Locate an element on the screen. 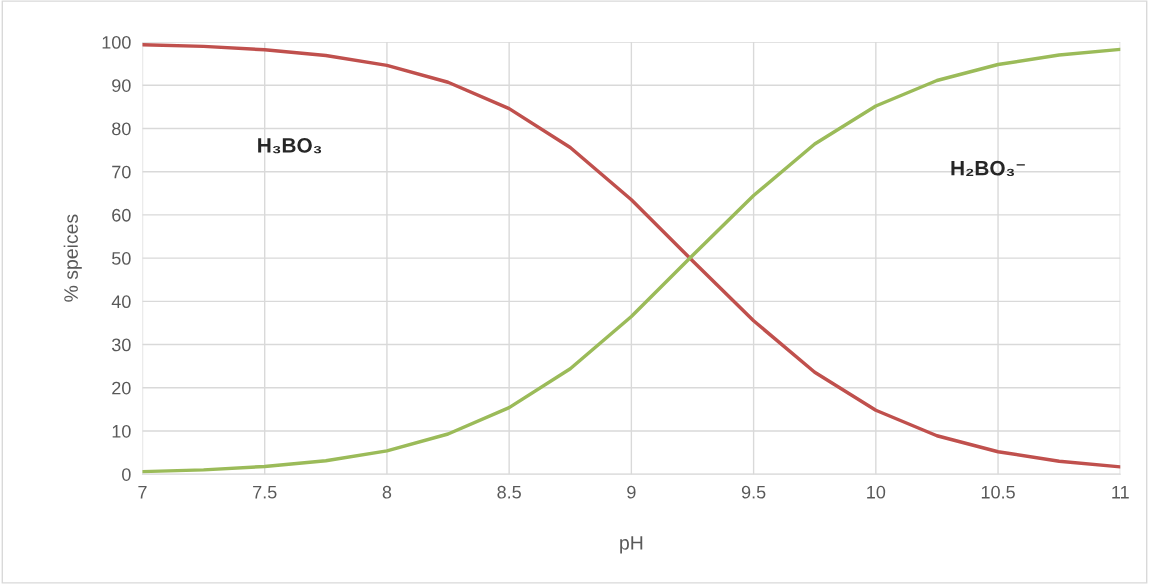 Image resolution: width=1149 pixels, height=584 pixels. annotation: H₂BO₃⁻ is located at coordinates (988, 168).